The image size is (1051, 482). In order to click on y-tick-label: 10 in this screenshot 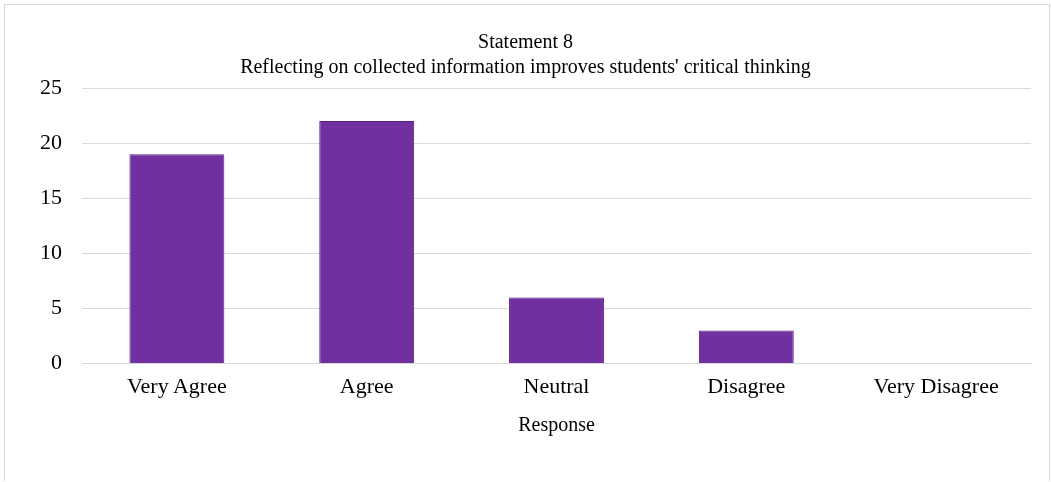, I will do `click(51, 252)`.